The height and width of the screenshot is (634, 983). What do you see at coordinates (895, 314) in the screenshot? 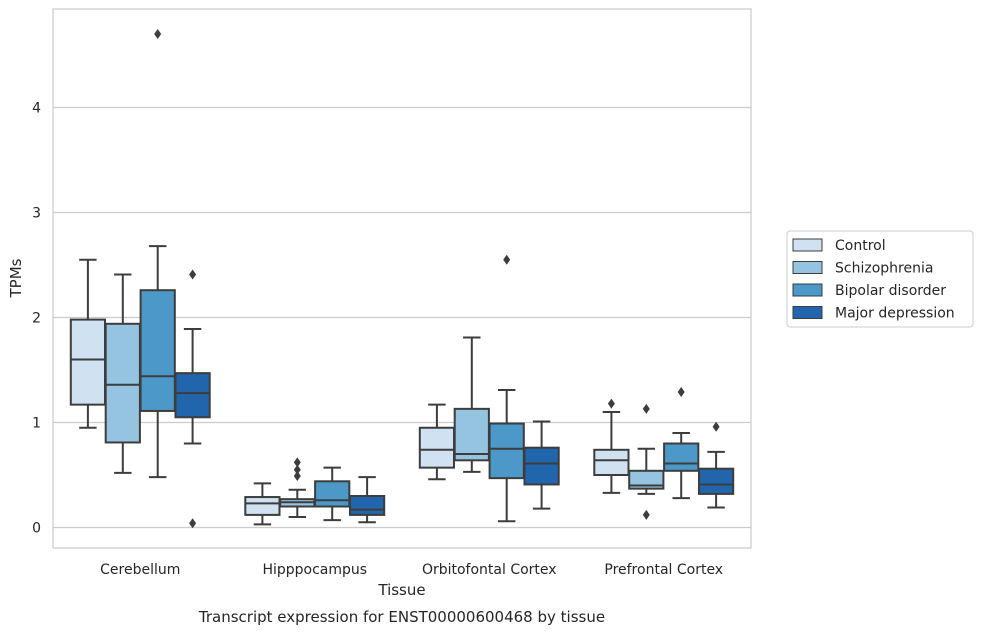
I see `legend-label-3: Major depression` at bounding box center [895, 314].